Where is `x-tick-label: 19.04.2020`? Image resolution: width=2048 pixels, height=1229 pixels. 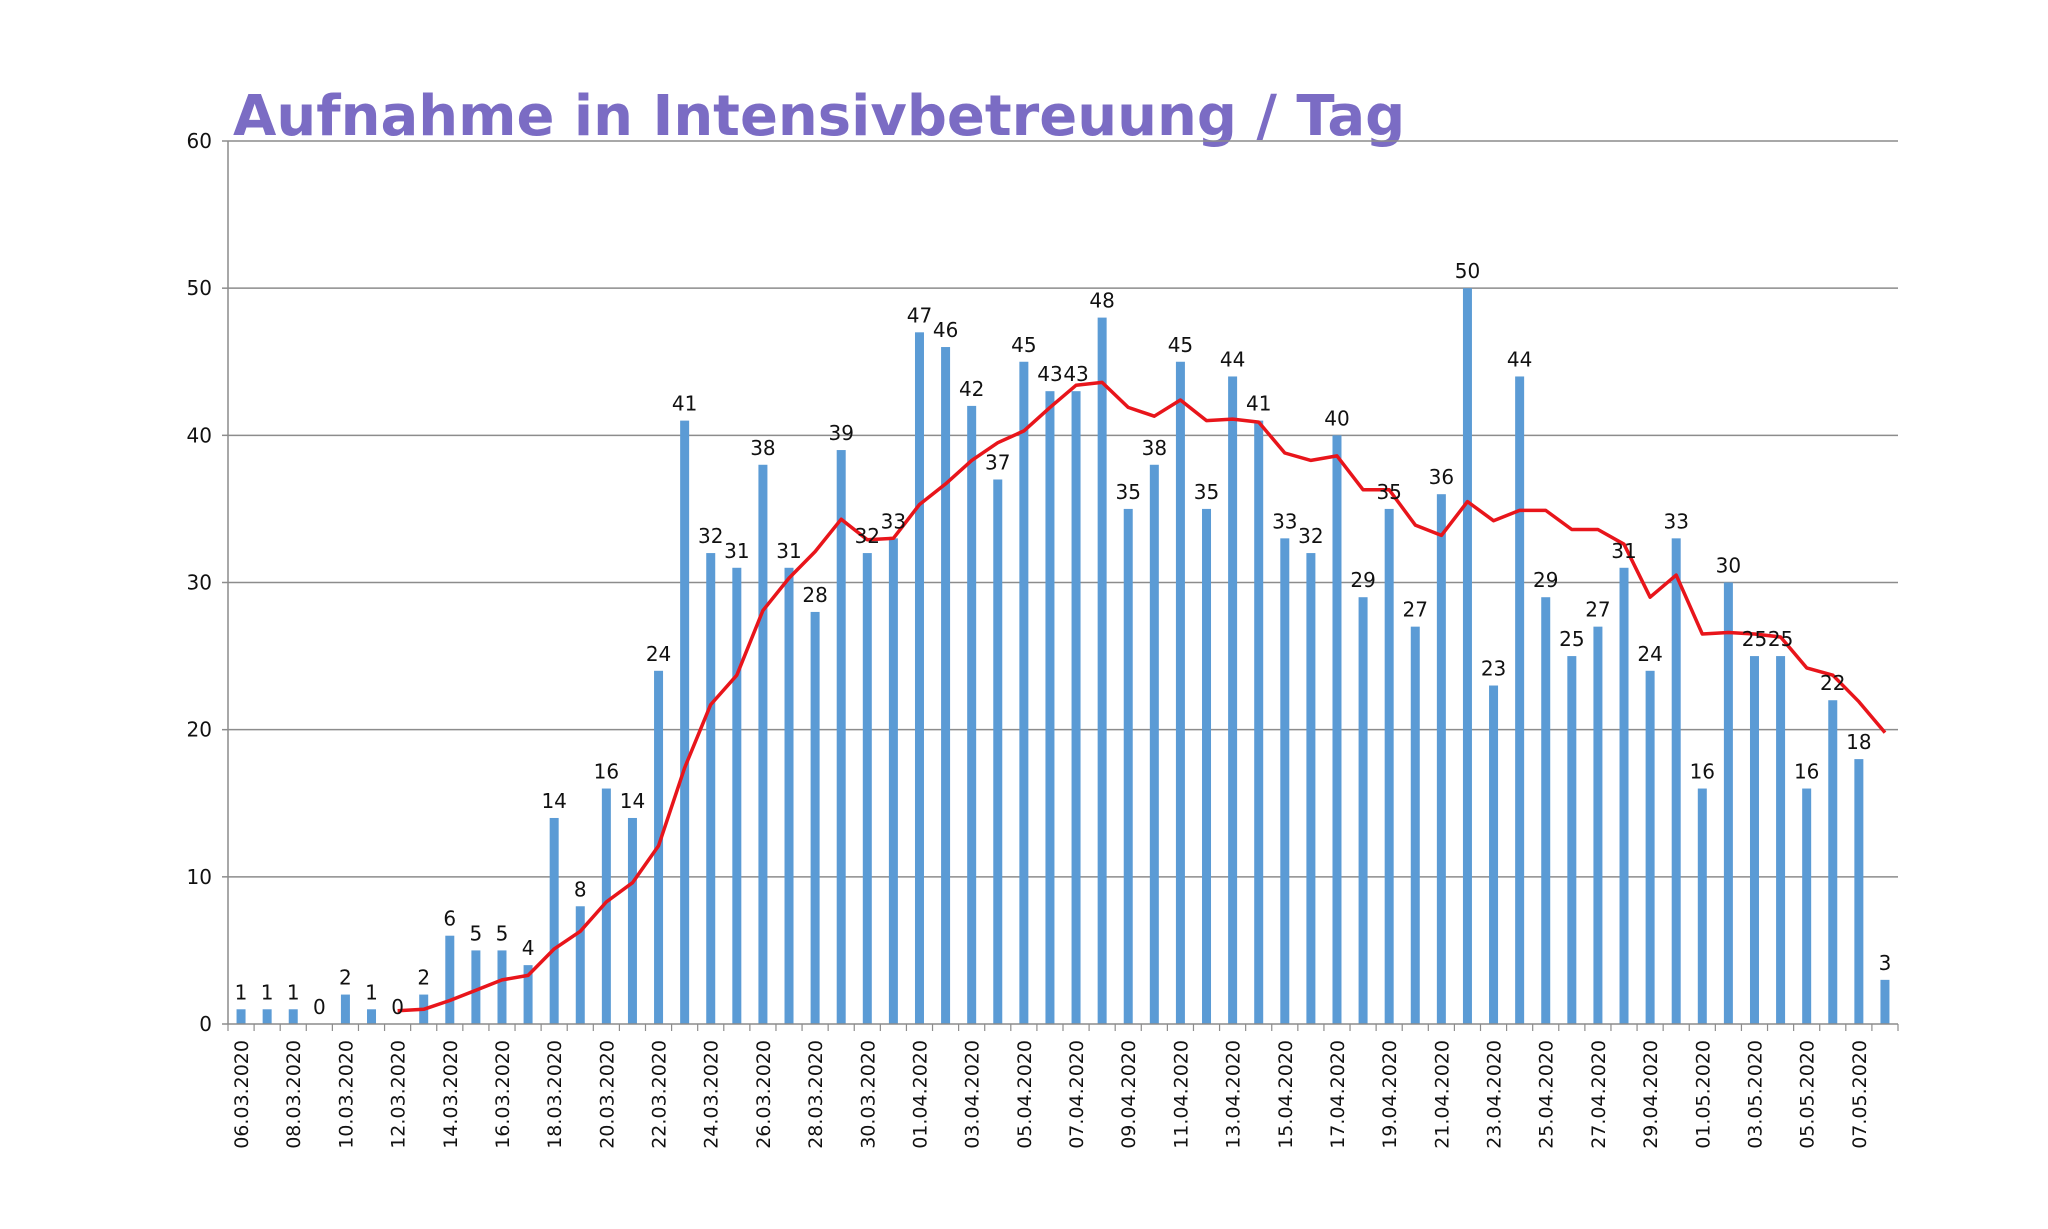 x-tick-label: 19.04.2020 is located at coordinates (1390, 1094).